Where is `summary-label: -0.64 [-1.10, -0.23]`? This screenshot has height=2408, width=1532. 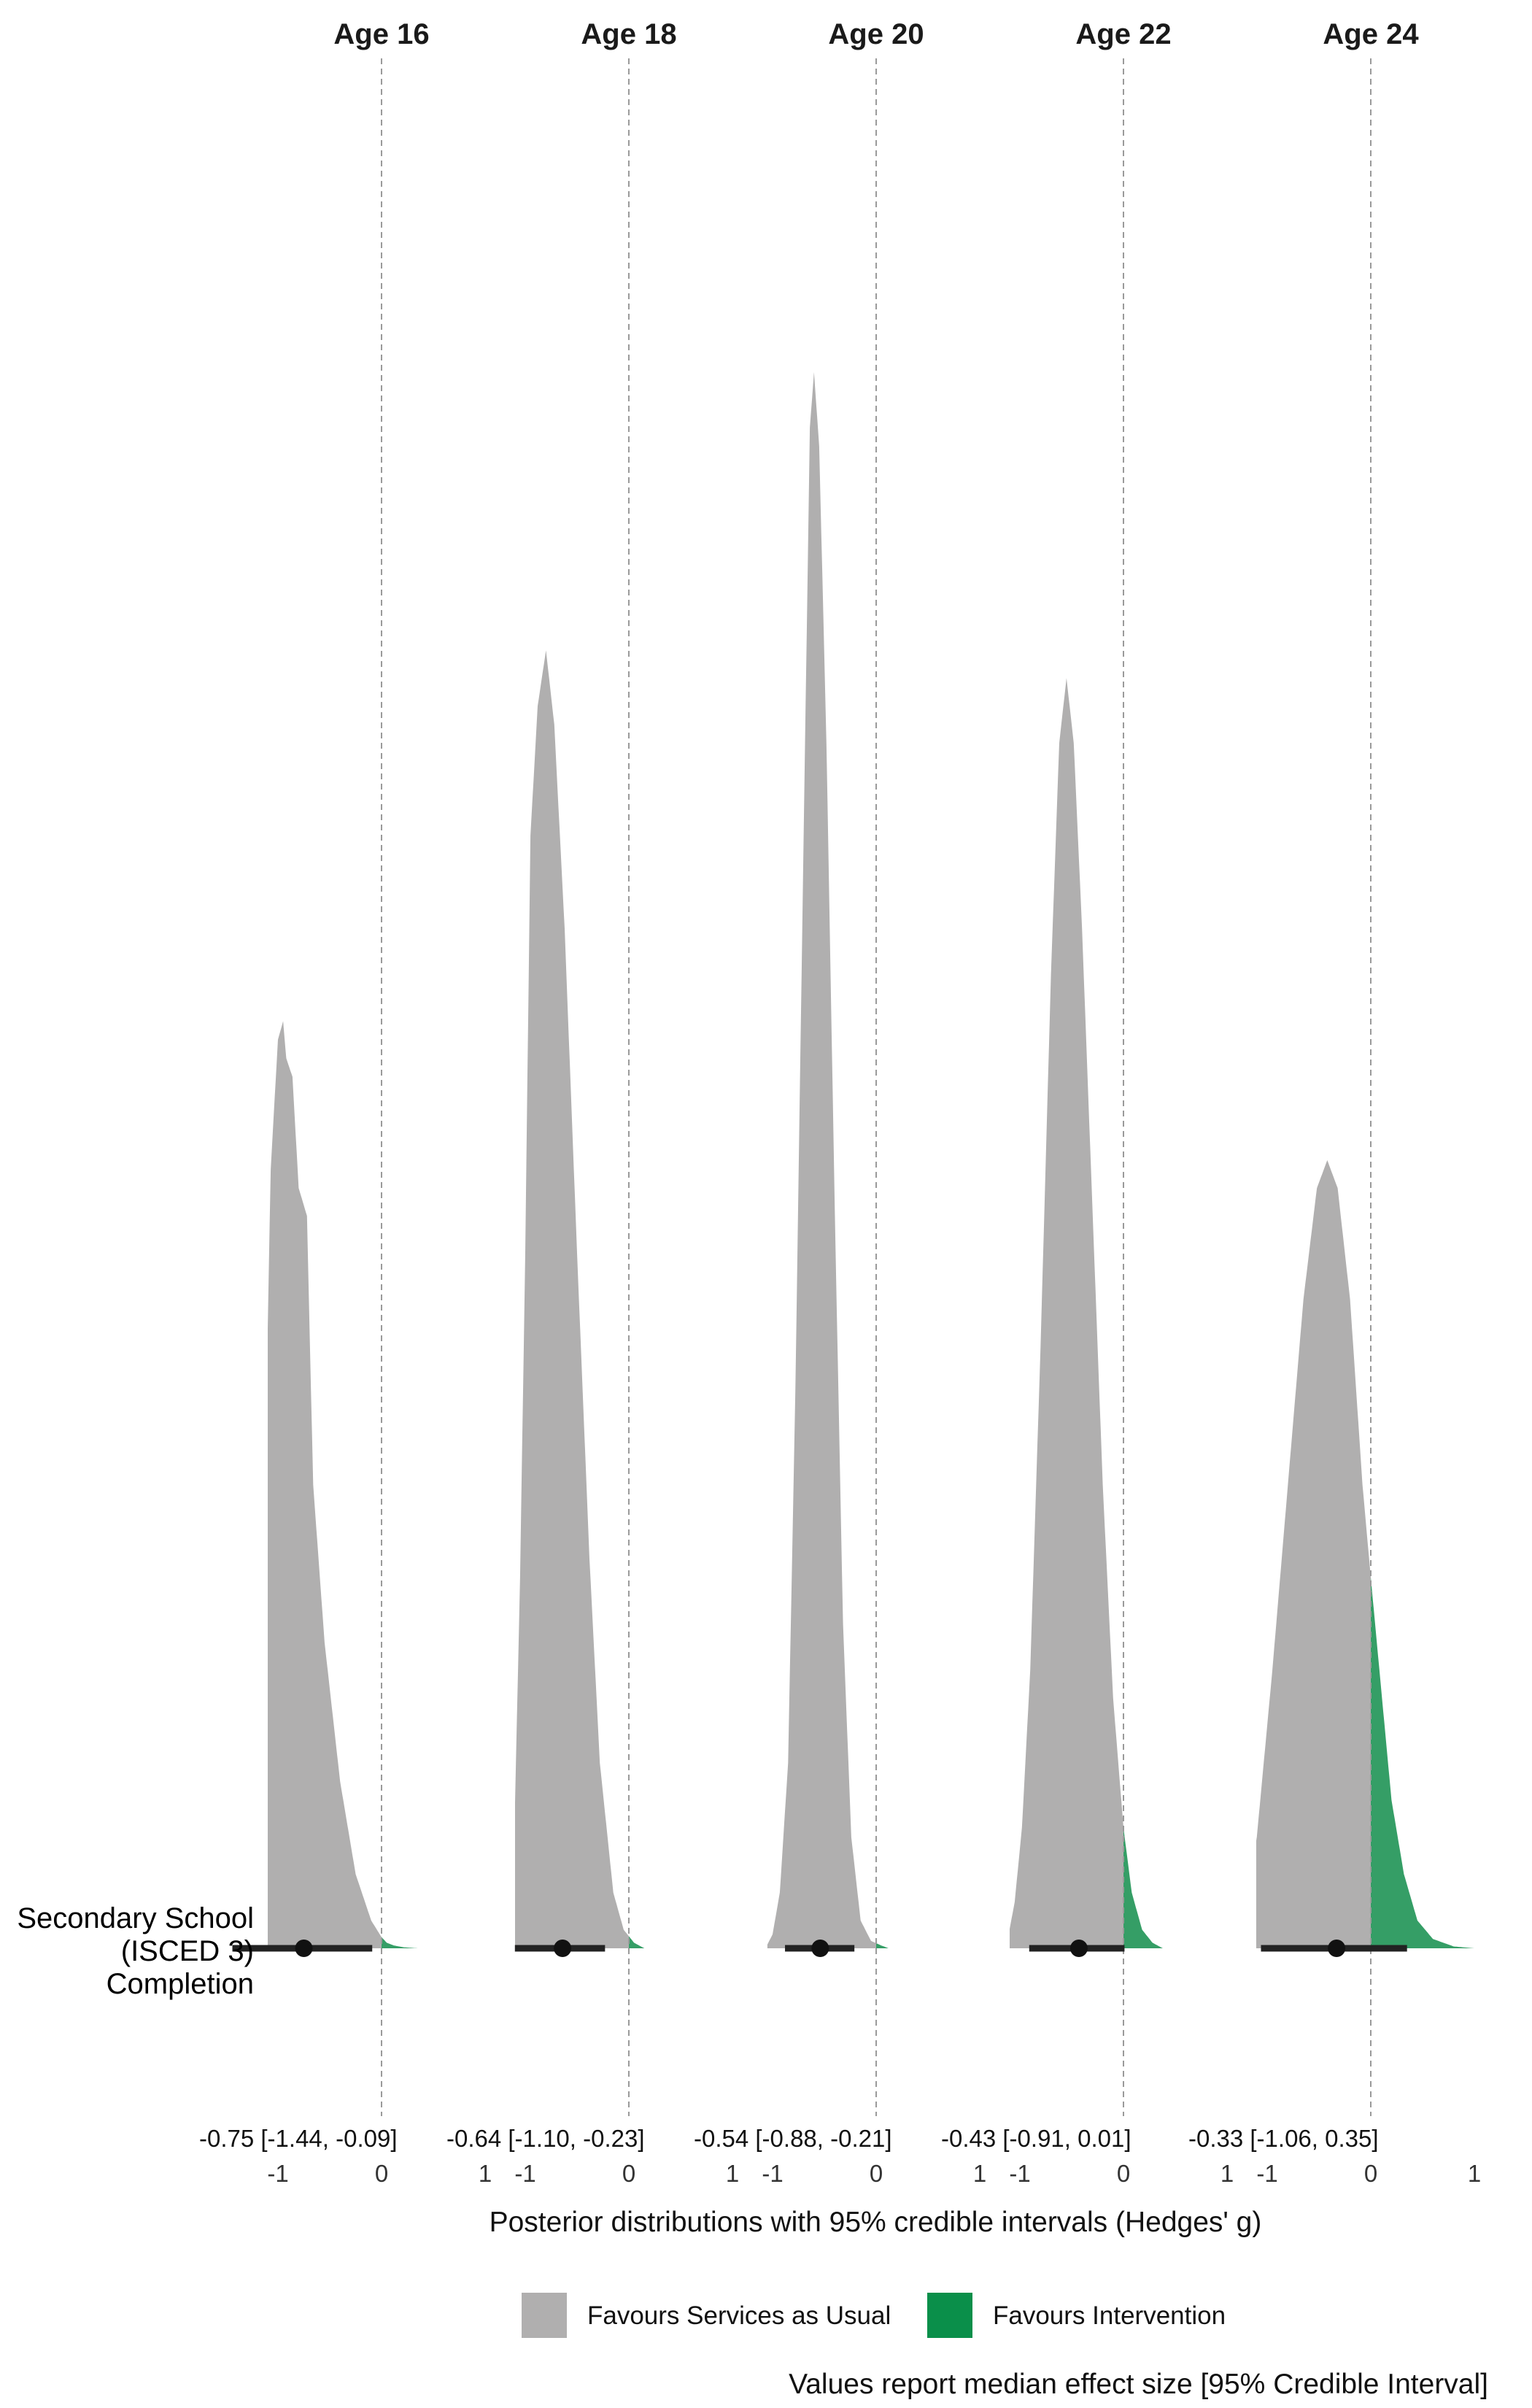 summary-label: -0.64 [-1.10, -0.23] is located at coordinates (546, 2138).